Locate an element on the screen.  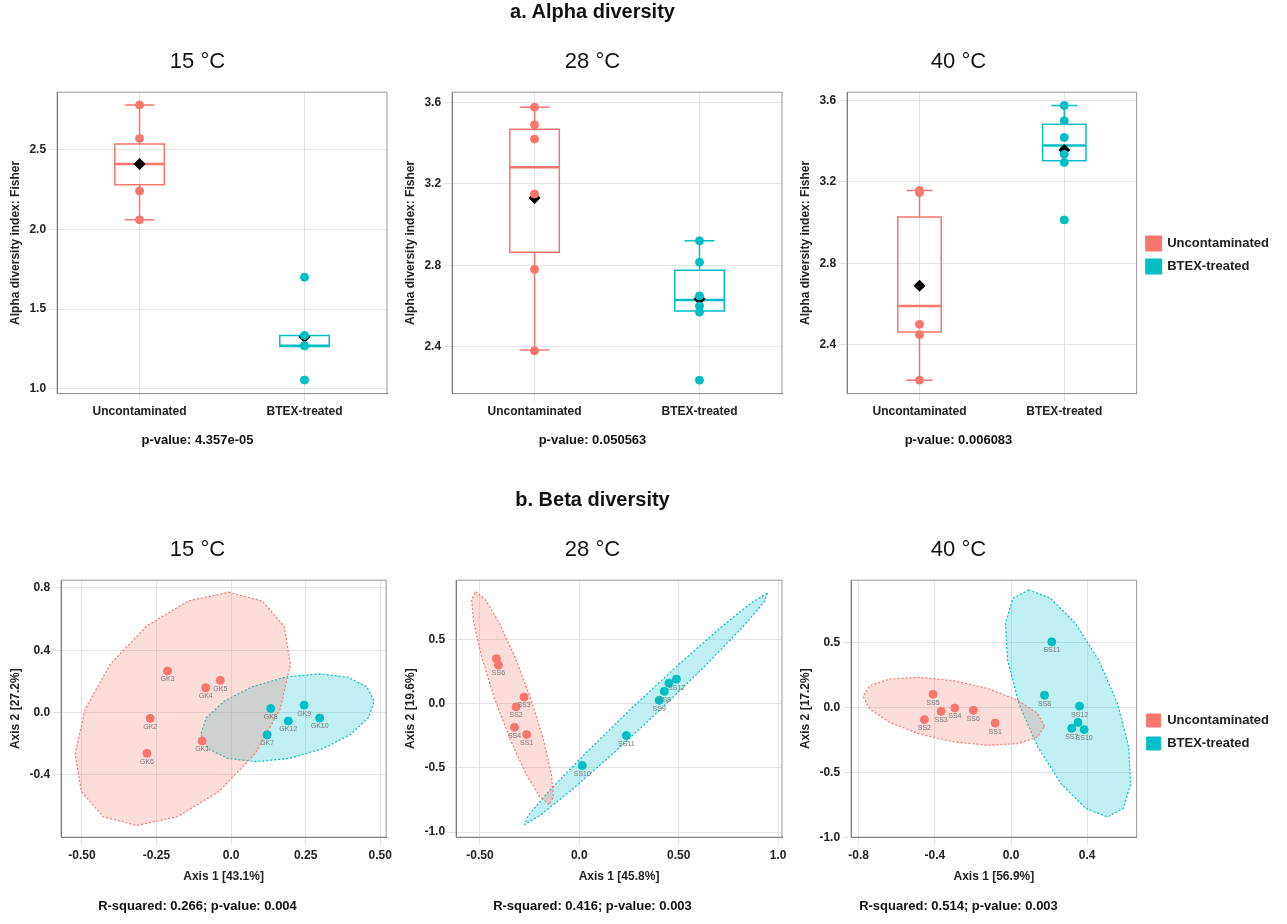
chart-title: b. Beta diversity is located at coordinates (592, 499).